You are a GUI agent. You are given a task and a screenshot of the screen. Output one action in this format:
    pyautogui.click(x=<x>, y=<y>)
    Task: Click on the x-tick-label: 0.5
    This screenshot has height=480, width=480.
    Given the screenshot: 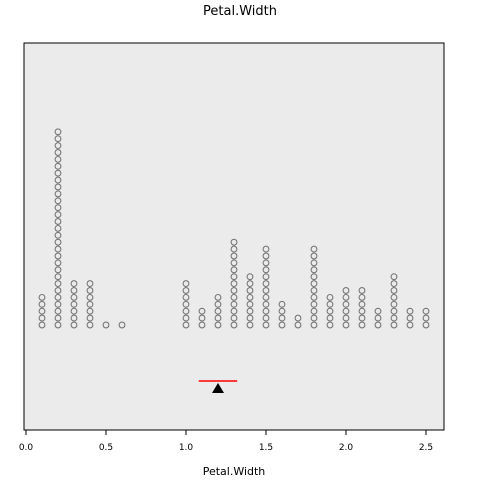 What is the action you would take?
    pyautogui.click(x=106, y=448)
    